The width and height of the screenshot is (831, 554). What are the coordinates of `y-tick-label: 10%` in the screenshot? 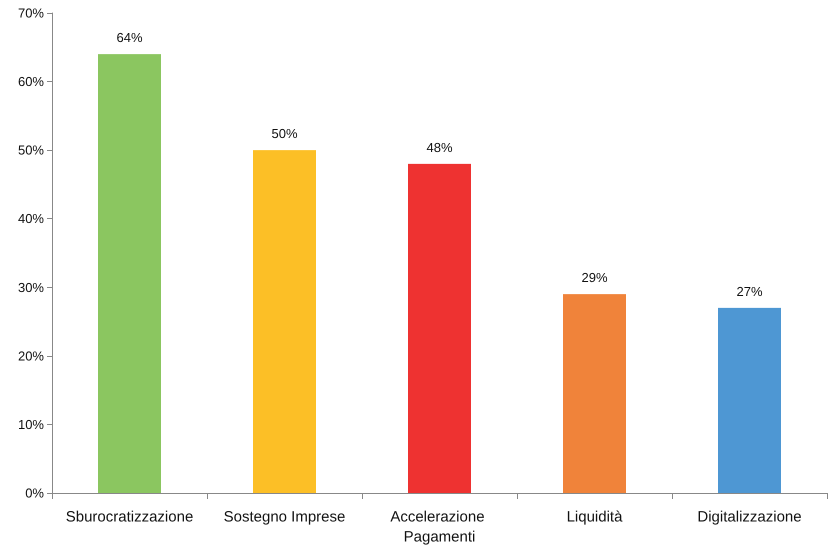 It's located at (31, 424).